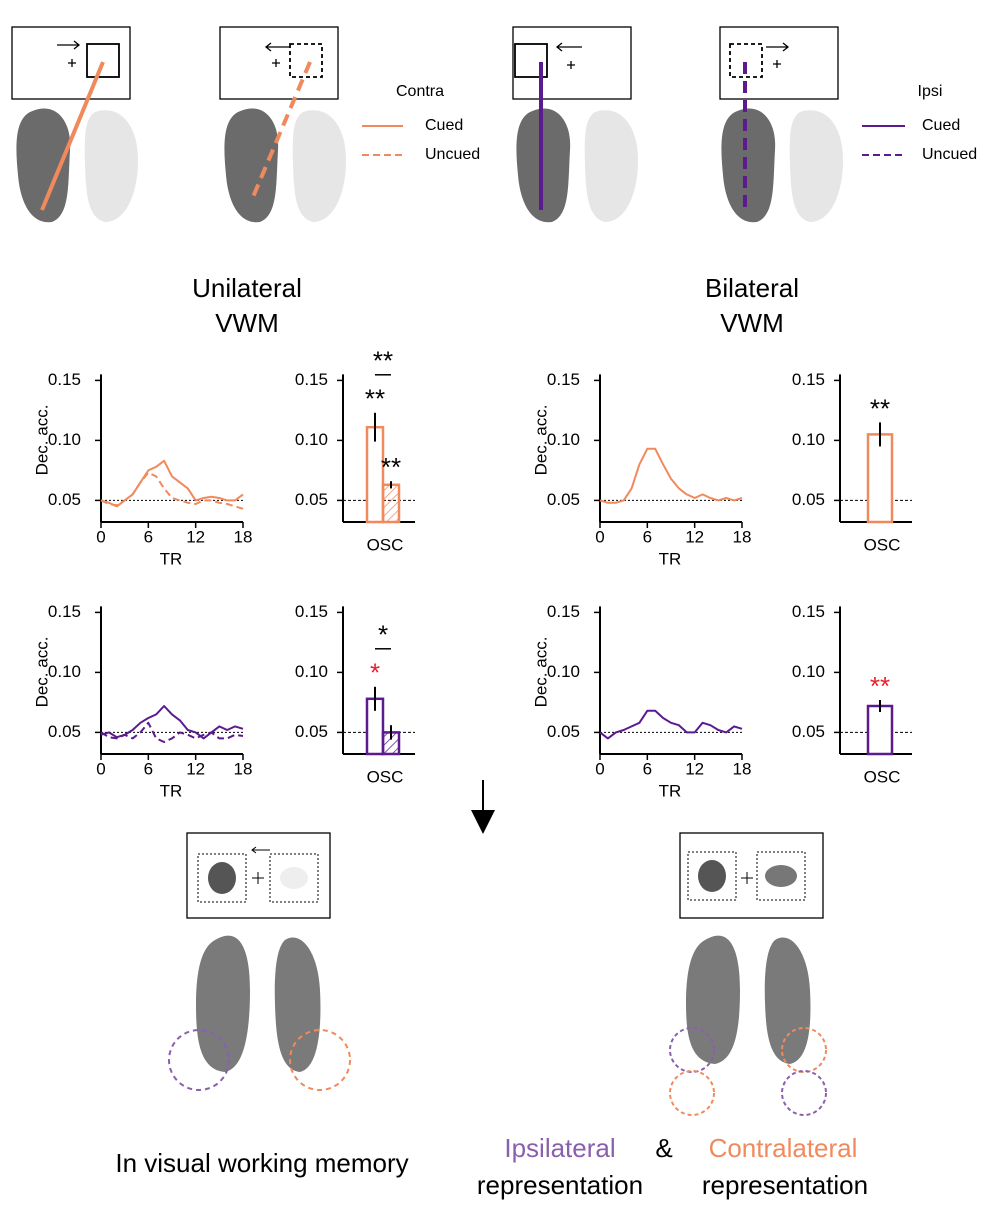  I want to click on bar, so click(880, 730).